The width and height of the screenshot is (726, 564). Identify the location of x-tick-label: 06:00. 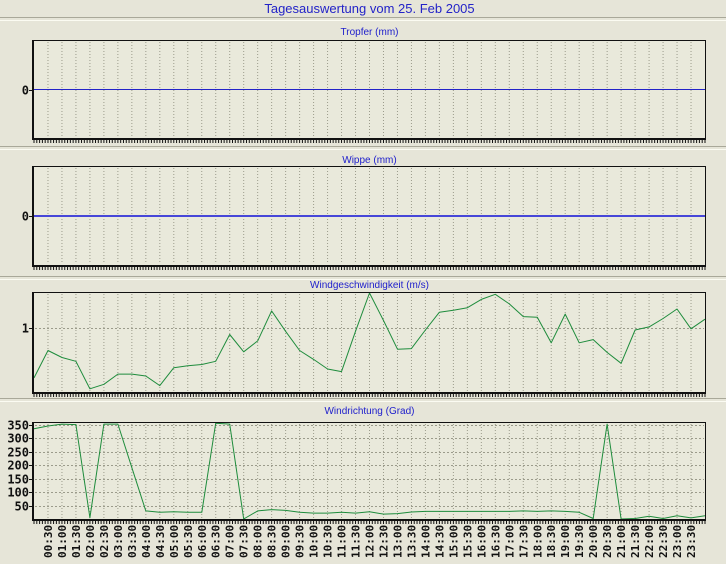
(202, 541).